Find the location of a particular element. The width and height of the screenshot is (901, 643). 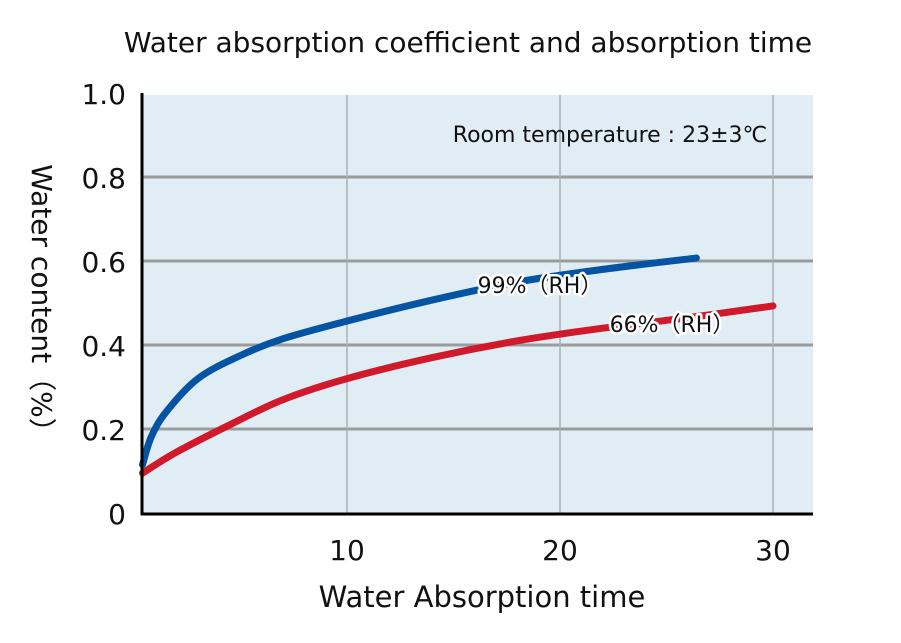

annotation: Room temperature : 23±3℃ is located at coordinates (610, 135).